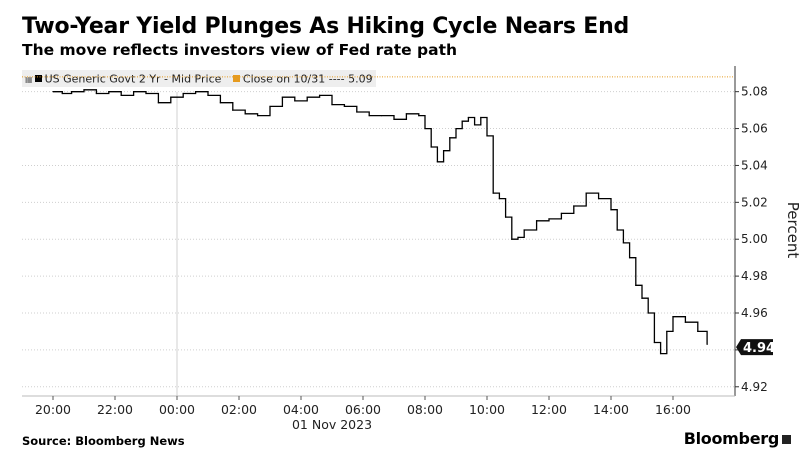  I want to click on y-tick-label: 5.00, so click(754, 239).